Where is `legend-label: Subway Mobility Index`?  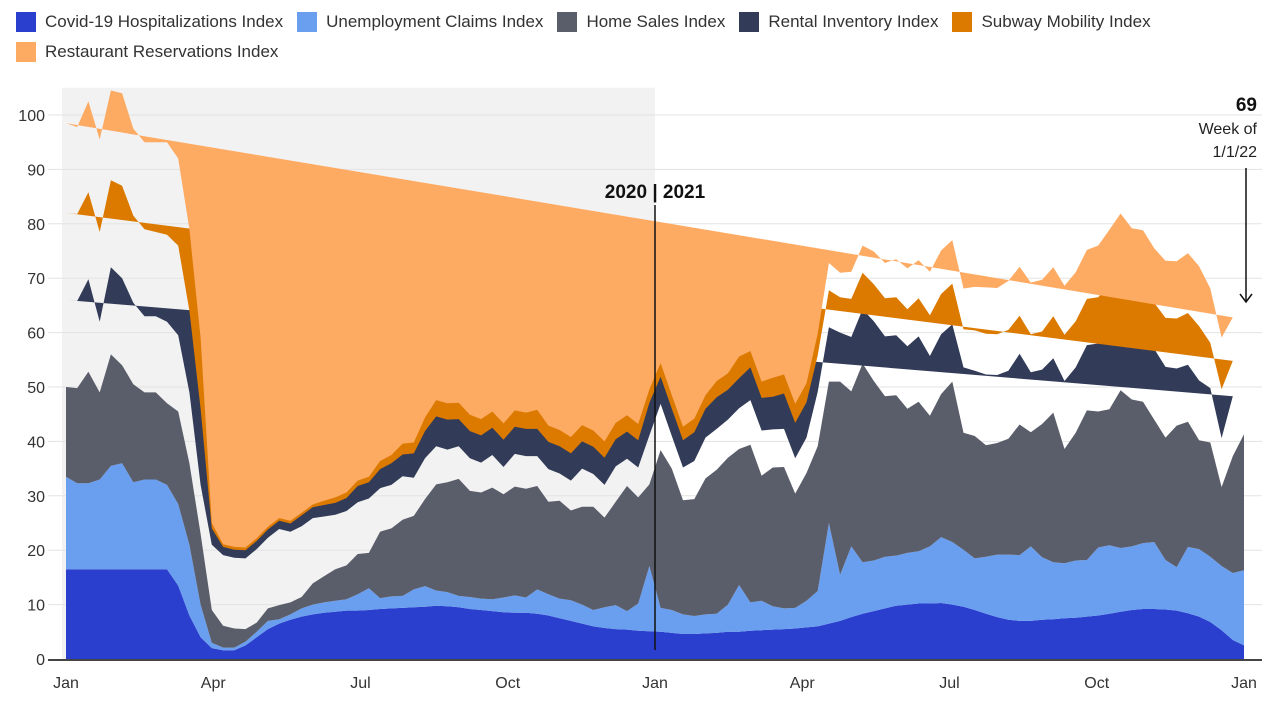
legend-label: Subway Mobility Index is located at coordinates (1066, 21).